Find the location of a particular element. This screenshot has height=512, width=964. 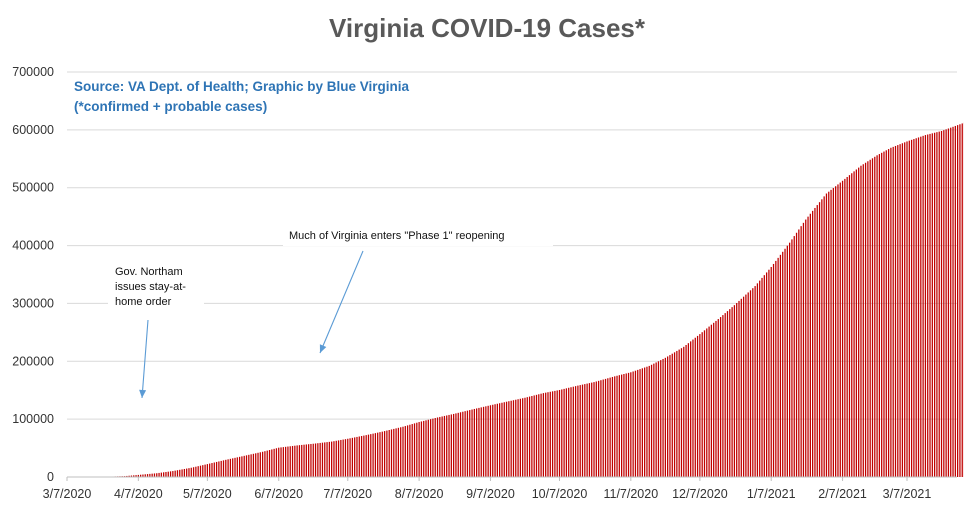

y-tick-label: 200000 is located at coordinates (33, 361).